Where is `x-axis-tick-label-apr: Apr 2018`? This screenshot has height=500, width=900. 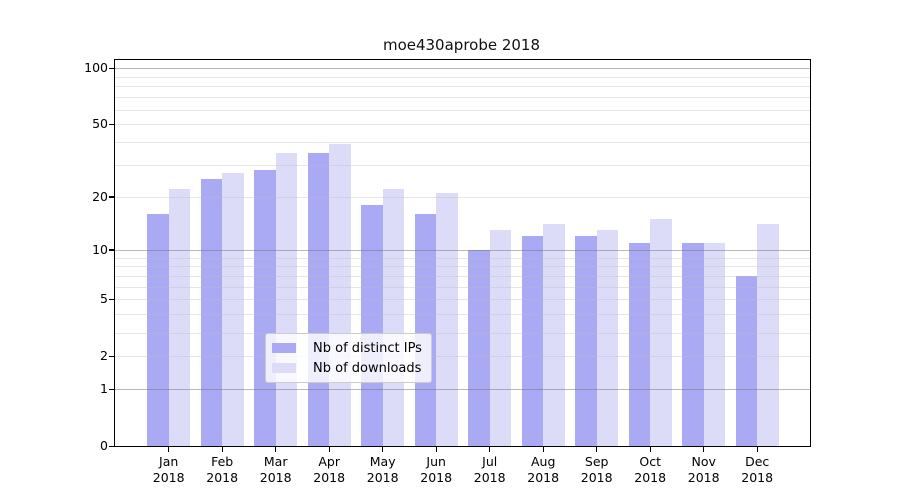
x-axis-tick-label-apr: Apr 2018 is located at coordinates (329, 469).